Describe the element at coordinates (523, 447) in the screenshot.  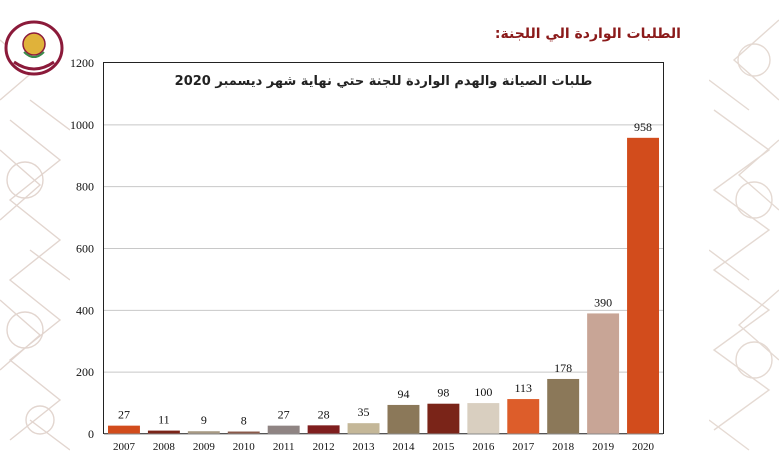
I see `x-tick-label: 2017` at that location.